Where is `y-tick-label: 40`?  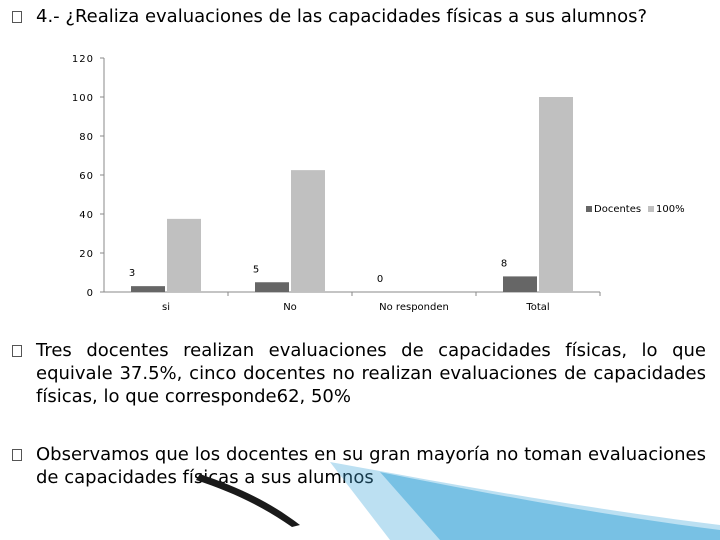 y-tick-label: 40 is located at coordinates (86, 215).